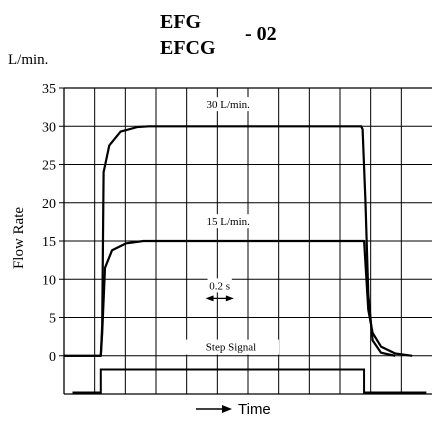  Describe the element at coordinates (49, 127) in the screenshot. I see `y-tick-label: 30` at that location.